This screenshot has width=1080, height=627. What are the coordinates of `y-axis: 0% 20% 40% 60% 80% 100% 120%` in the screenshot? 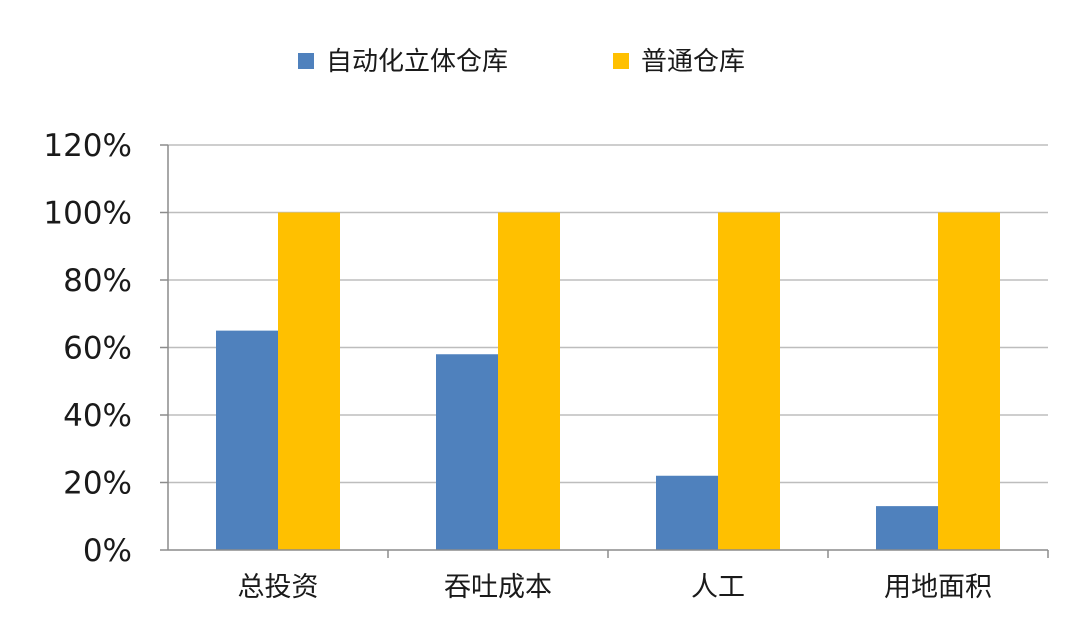 It's located at (106, 348).